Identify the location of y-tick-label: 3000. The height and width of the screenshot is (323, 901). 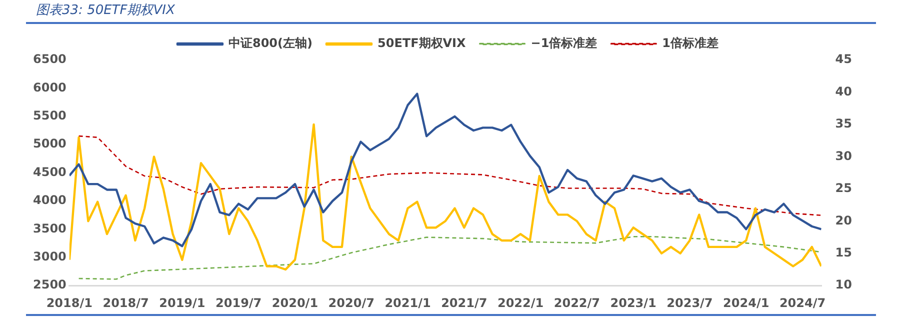
(49, 257).